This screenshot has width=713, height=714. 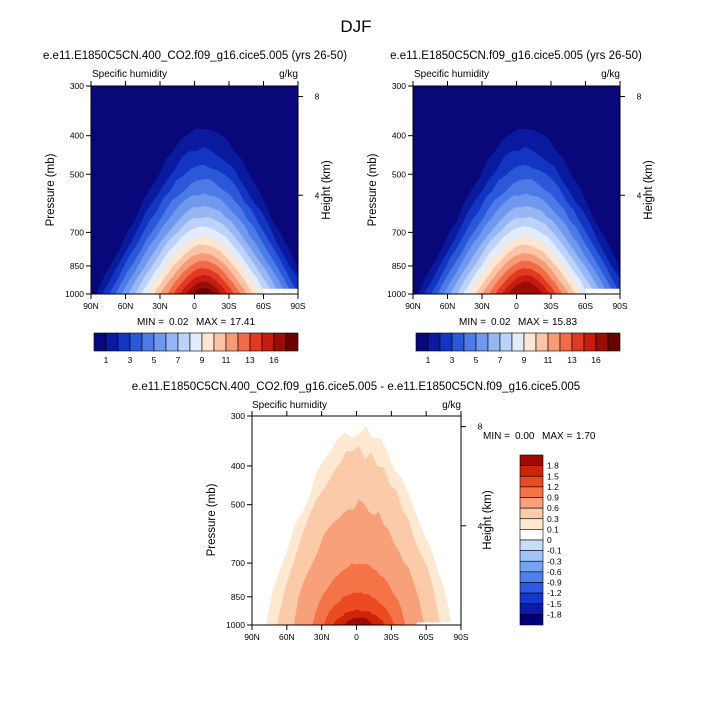 I want to click on max-value: 15.83, so click(x=564, y=322).